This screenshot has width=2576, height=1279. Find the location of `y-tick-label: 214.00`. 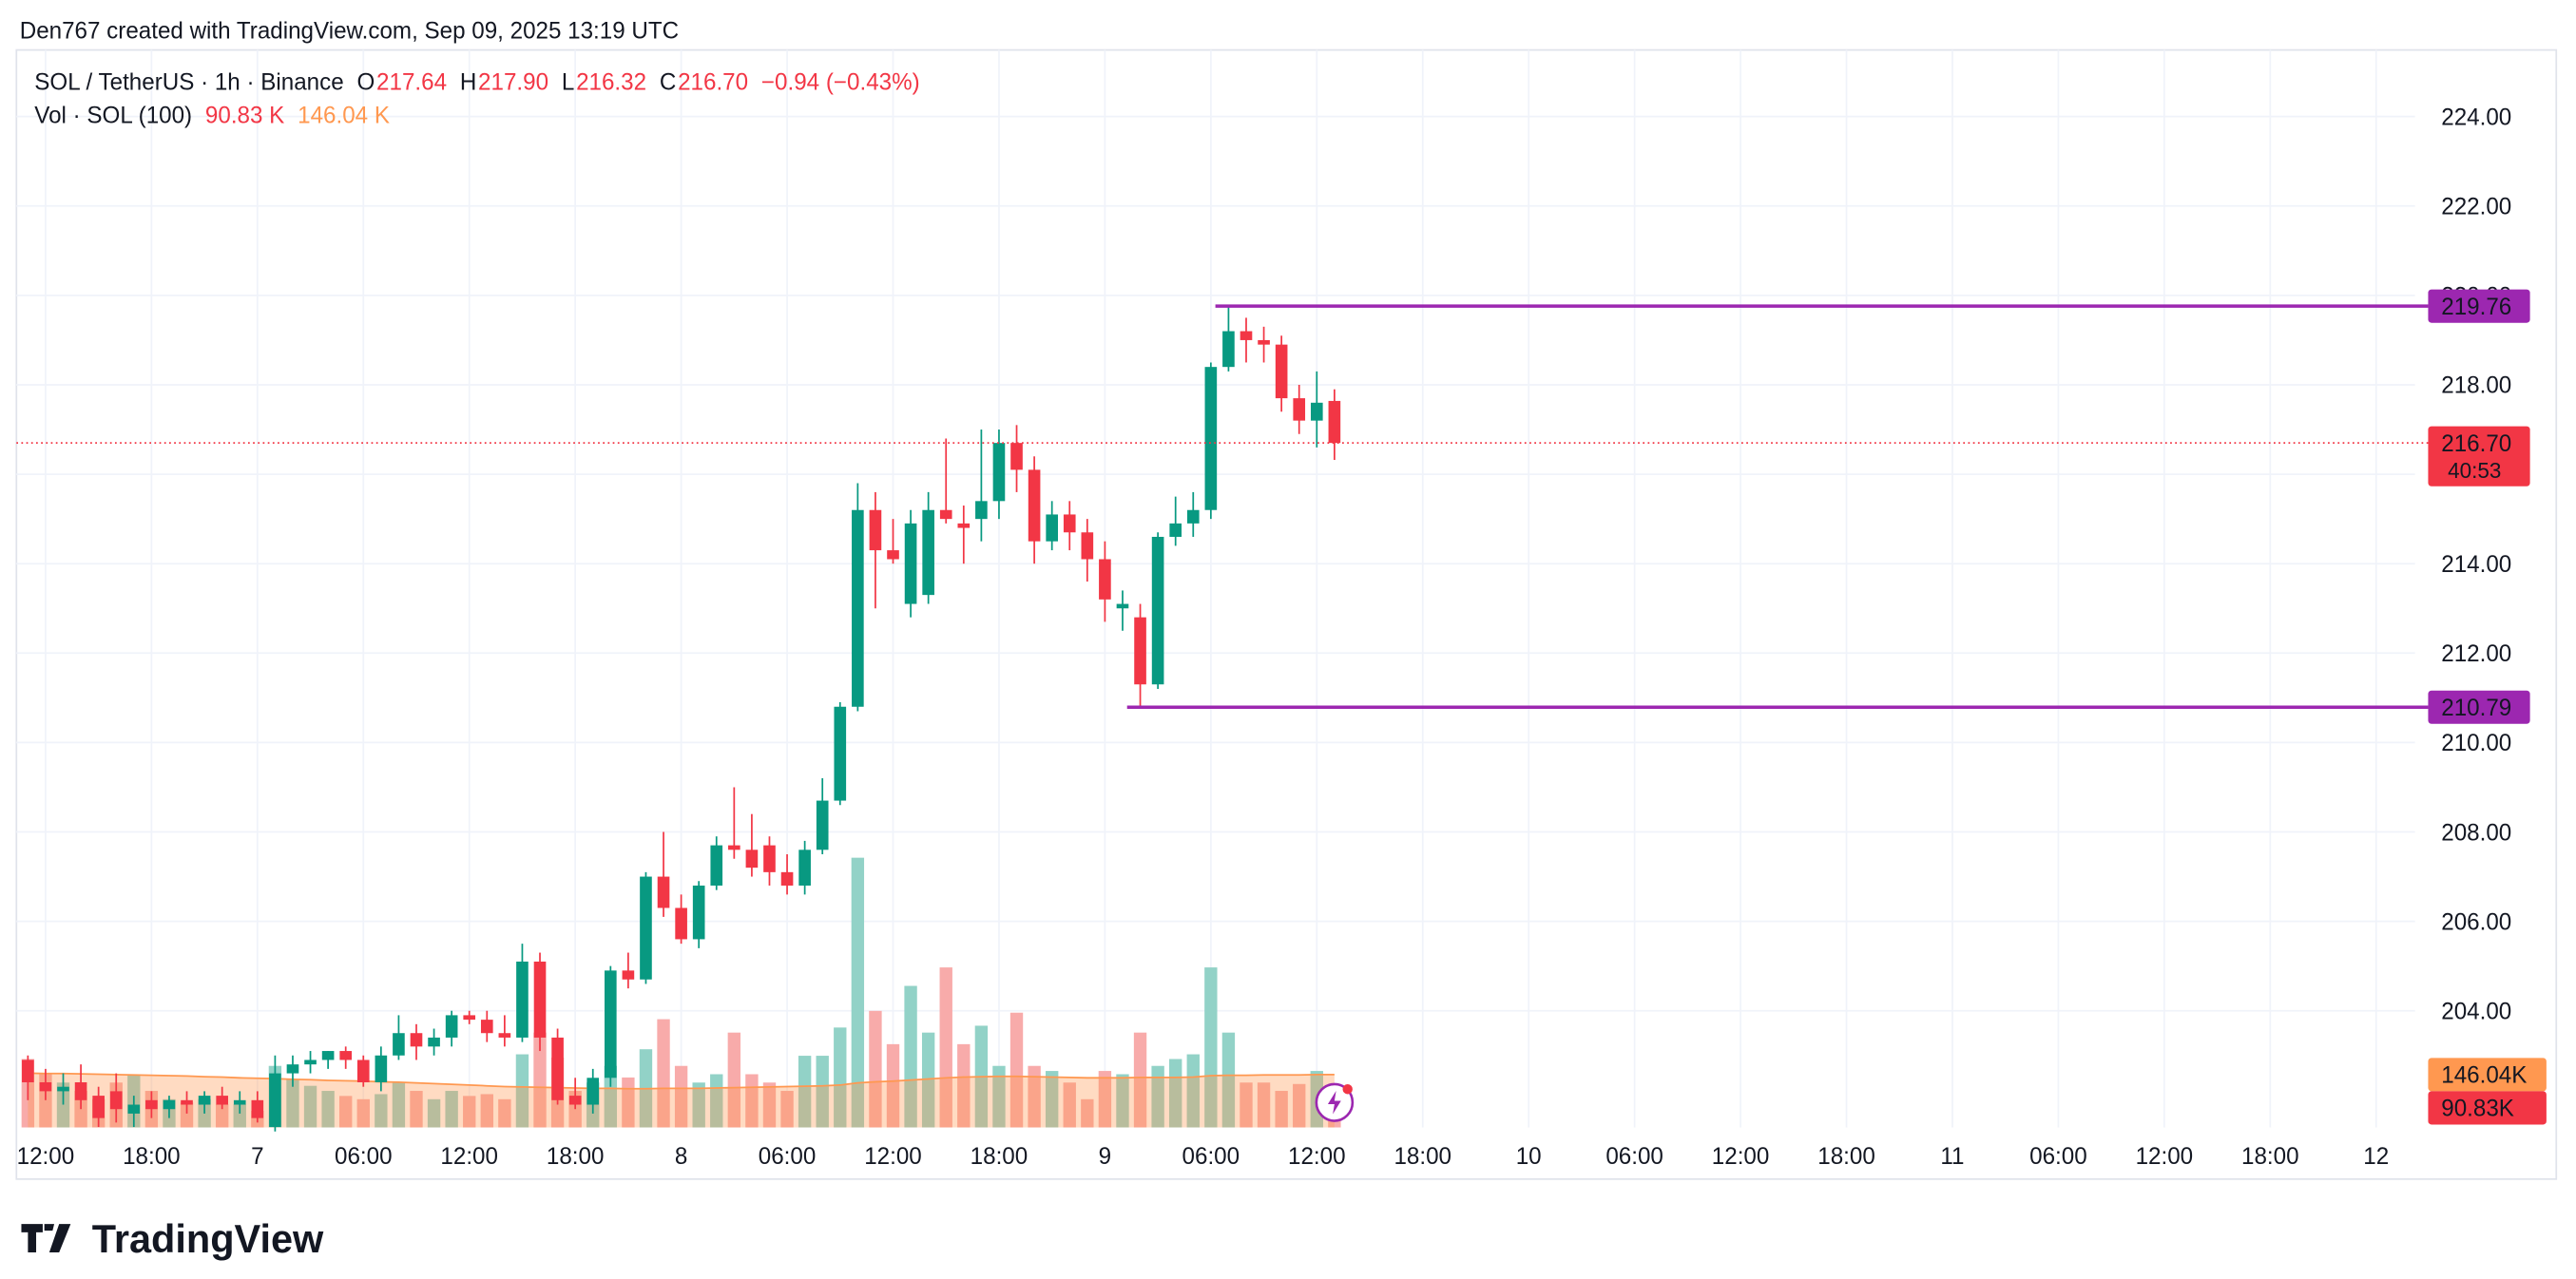

y-tick-label: 214.00 is located at coordinates (2476, 565).